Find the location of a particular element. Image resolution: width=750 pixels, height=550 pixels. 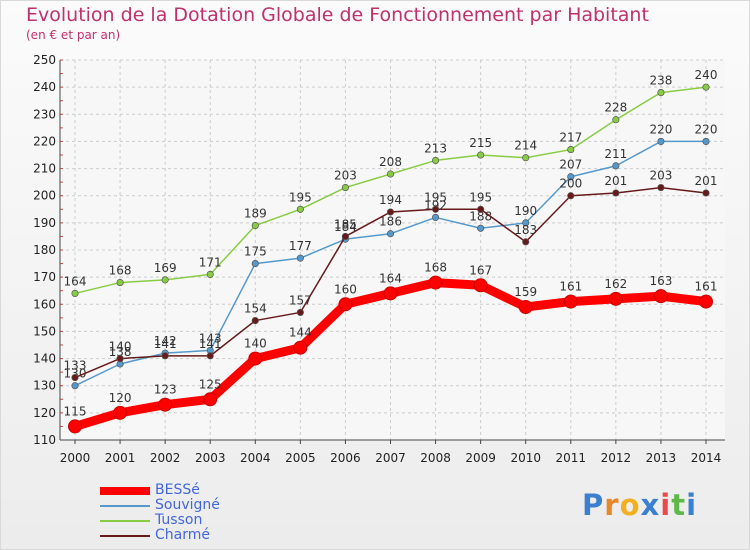

data-label: 208 is located at coordinates (390, 162).